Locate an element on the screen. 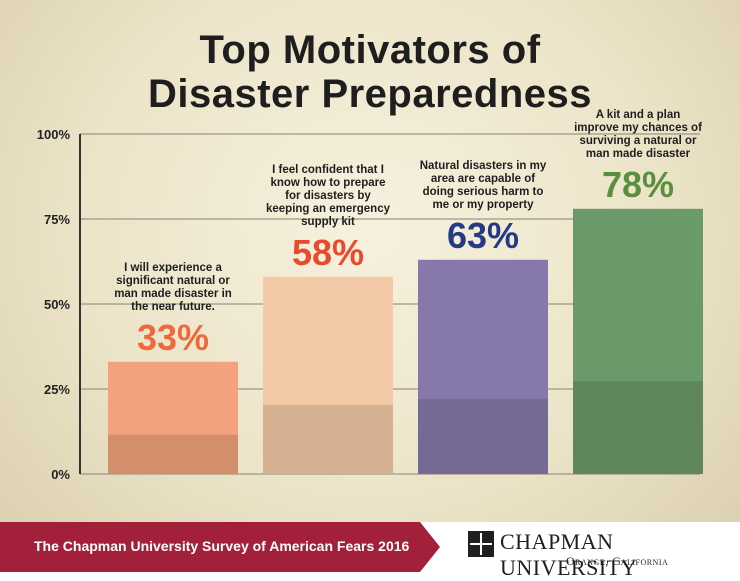 The width and height of the screenshot is (740, 581). category-label-line: supply kit is located at coordinates (328, 222).